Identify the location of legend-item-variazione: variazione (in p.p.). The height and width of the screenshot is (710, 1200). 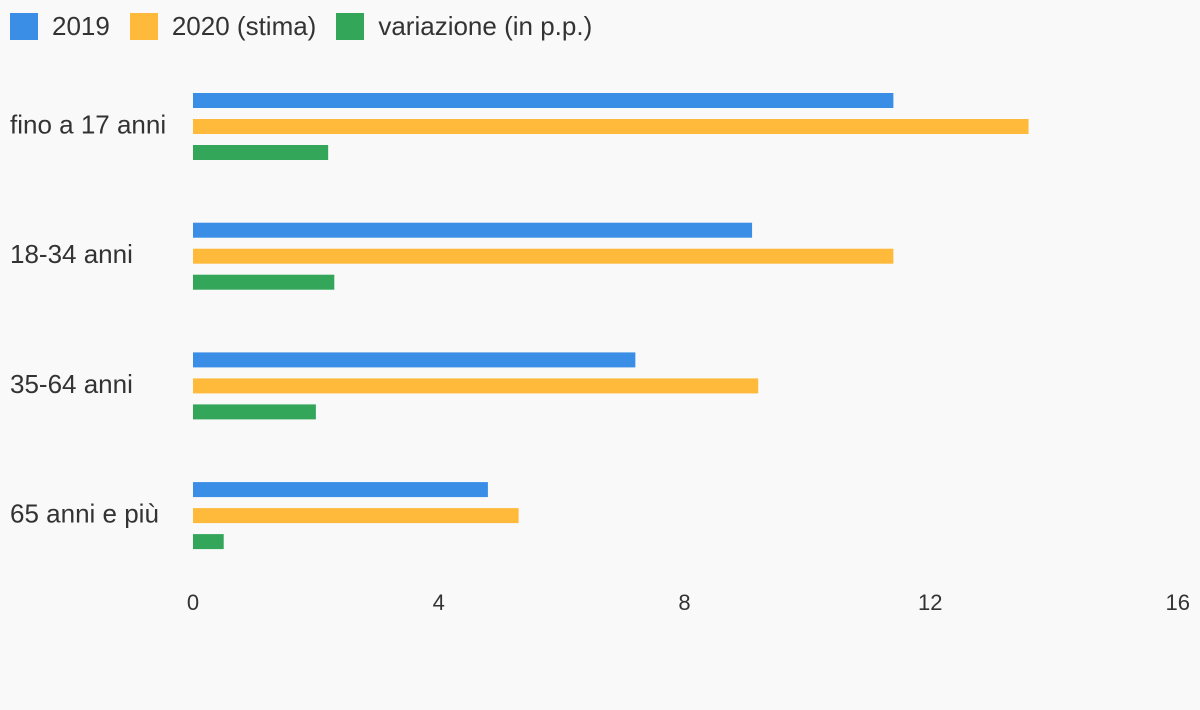
(464, 26).